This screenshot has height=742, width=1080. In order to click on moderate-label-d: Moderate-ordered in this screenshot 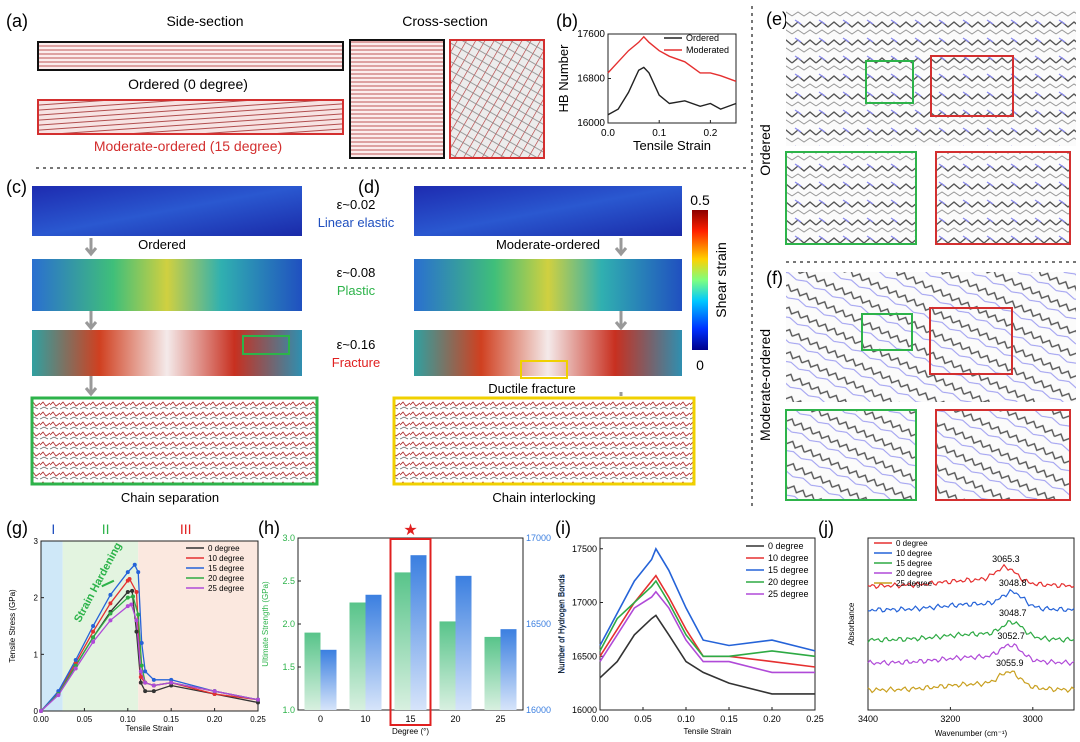, I will do `click(548, 244)`.